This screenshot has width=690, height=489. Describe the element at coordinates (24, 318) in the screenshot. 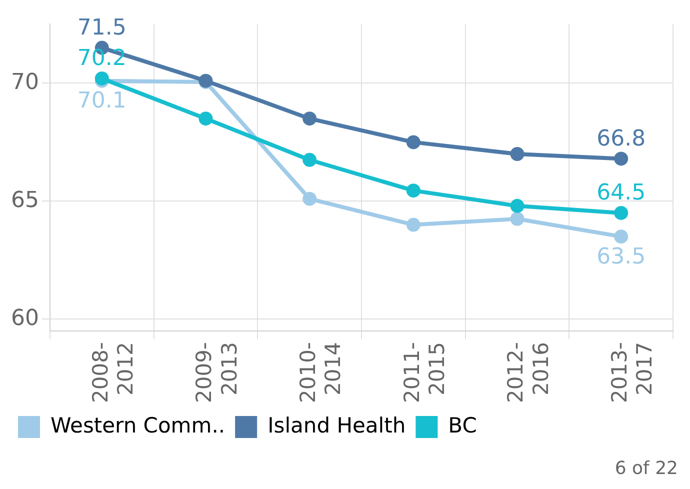

I see `y-tick-label: 60` at that location.